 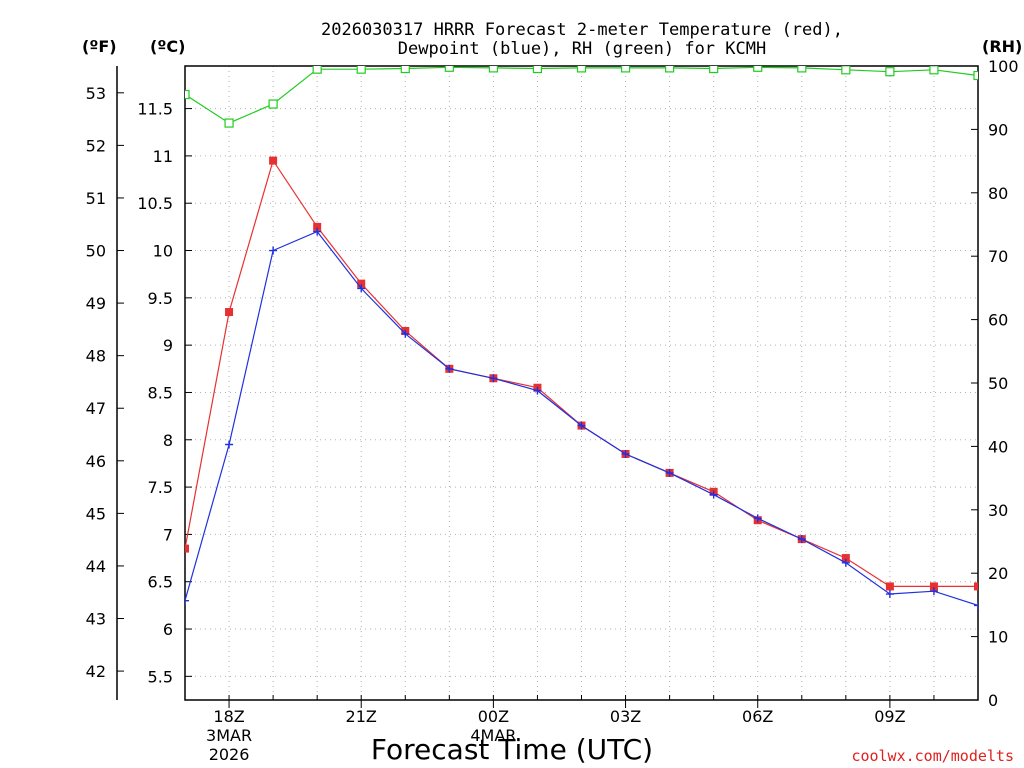 I want to click on fahrenheit-tick-label: 44, so click(x=96, y=566).